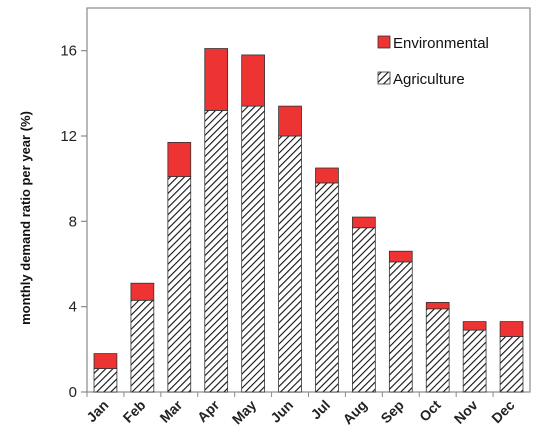 Image resolution: width=537 pixels, height=443 pixels. What do you see at coordinates (179, 284) in the screenshot?
I see `bar-agriculture-mar` at bounding box center [179, 284].